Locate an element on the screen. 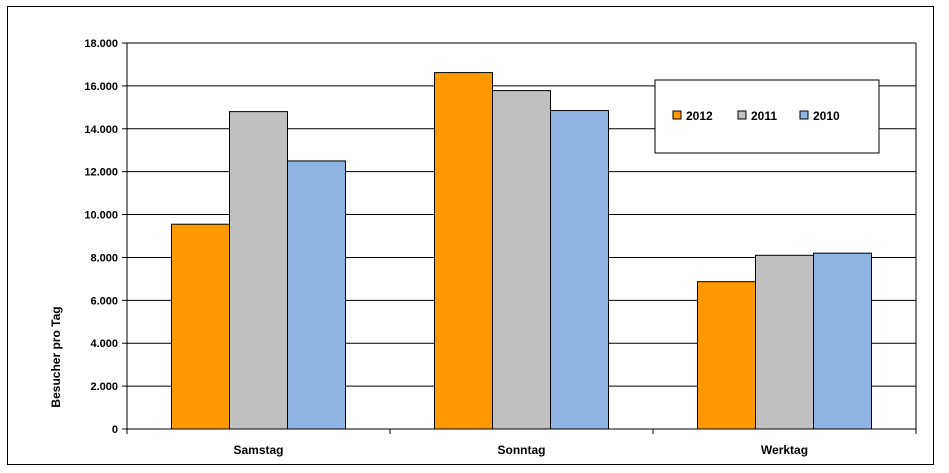  legend: 2012 2011 2010 is located at coordinates (767, 116).